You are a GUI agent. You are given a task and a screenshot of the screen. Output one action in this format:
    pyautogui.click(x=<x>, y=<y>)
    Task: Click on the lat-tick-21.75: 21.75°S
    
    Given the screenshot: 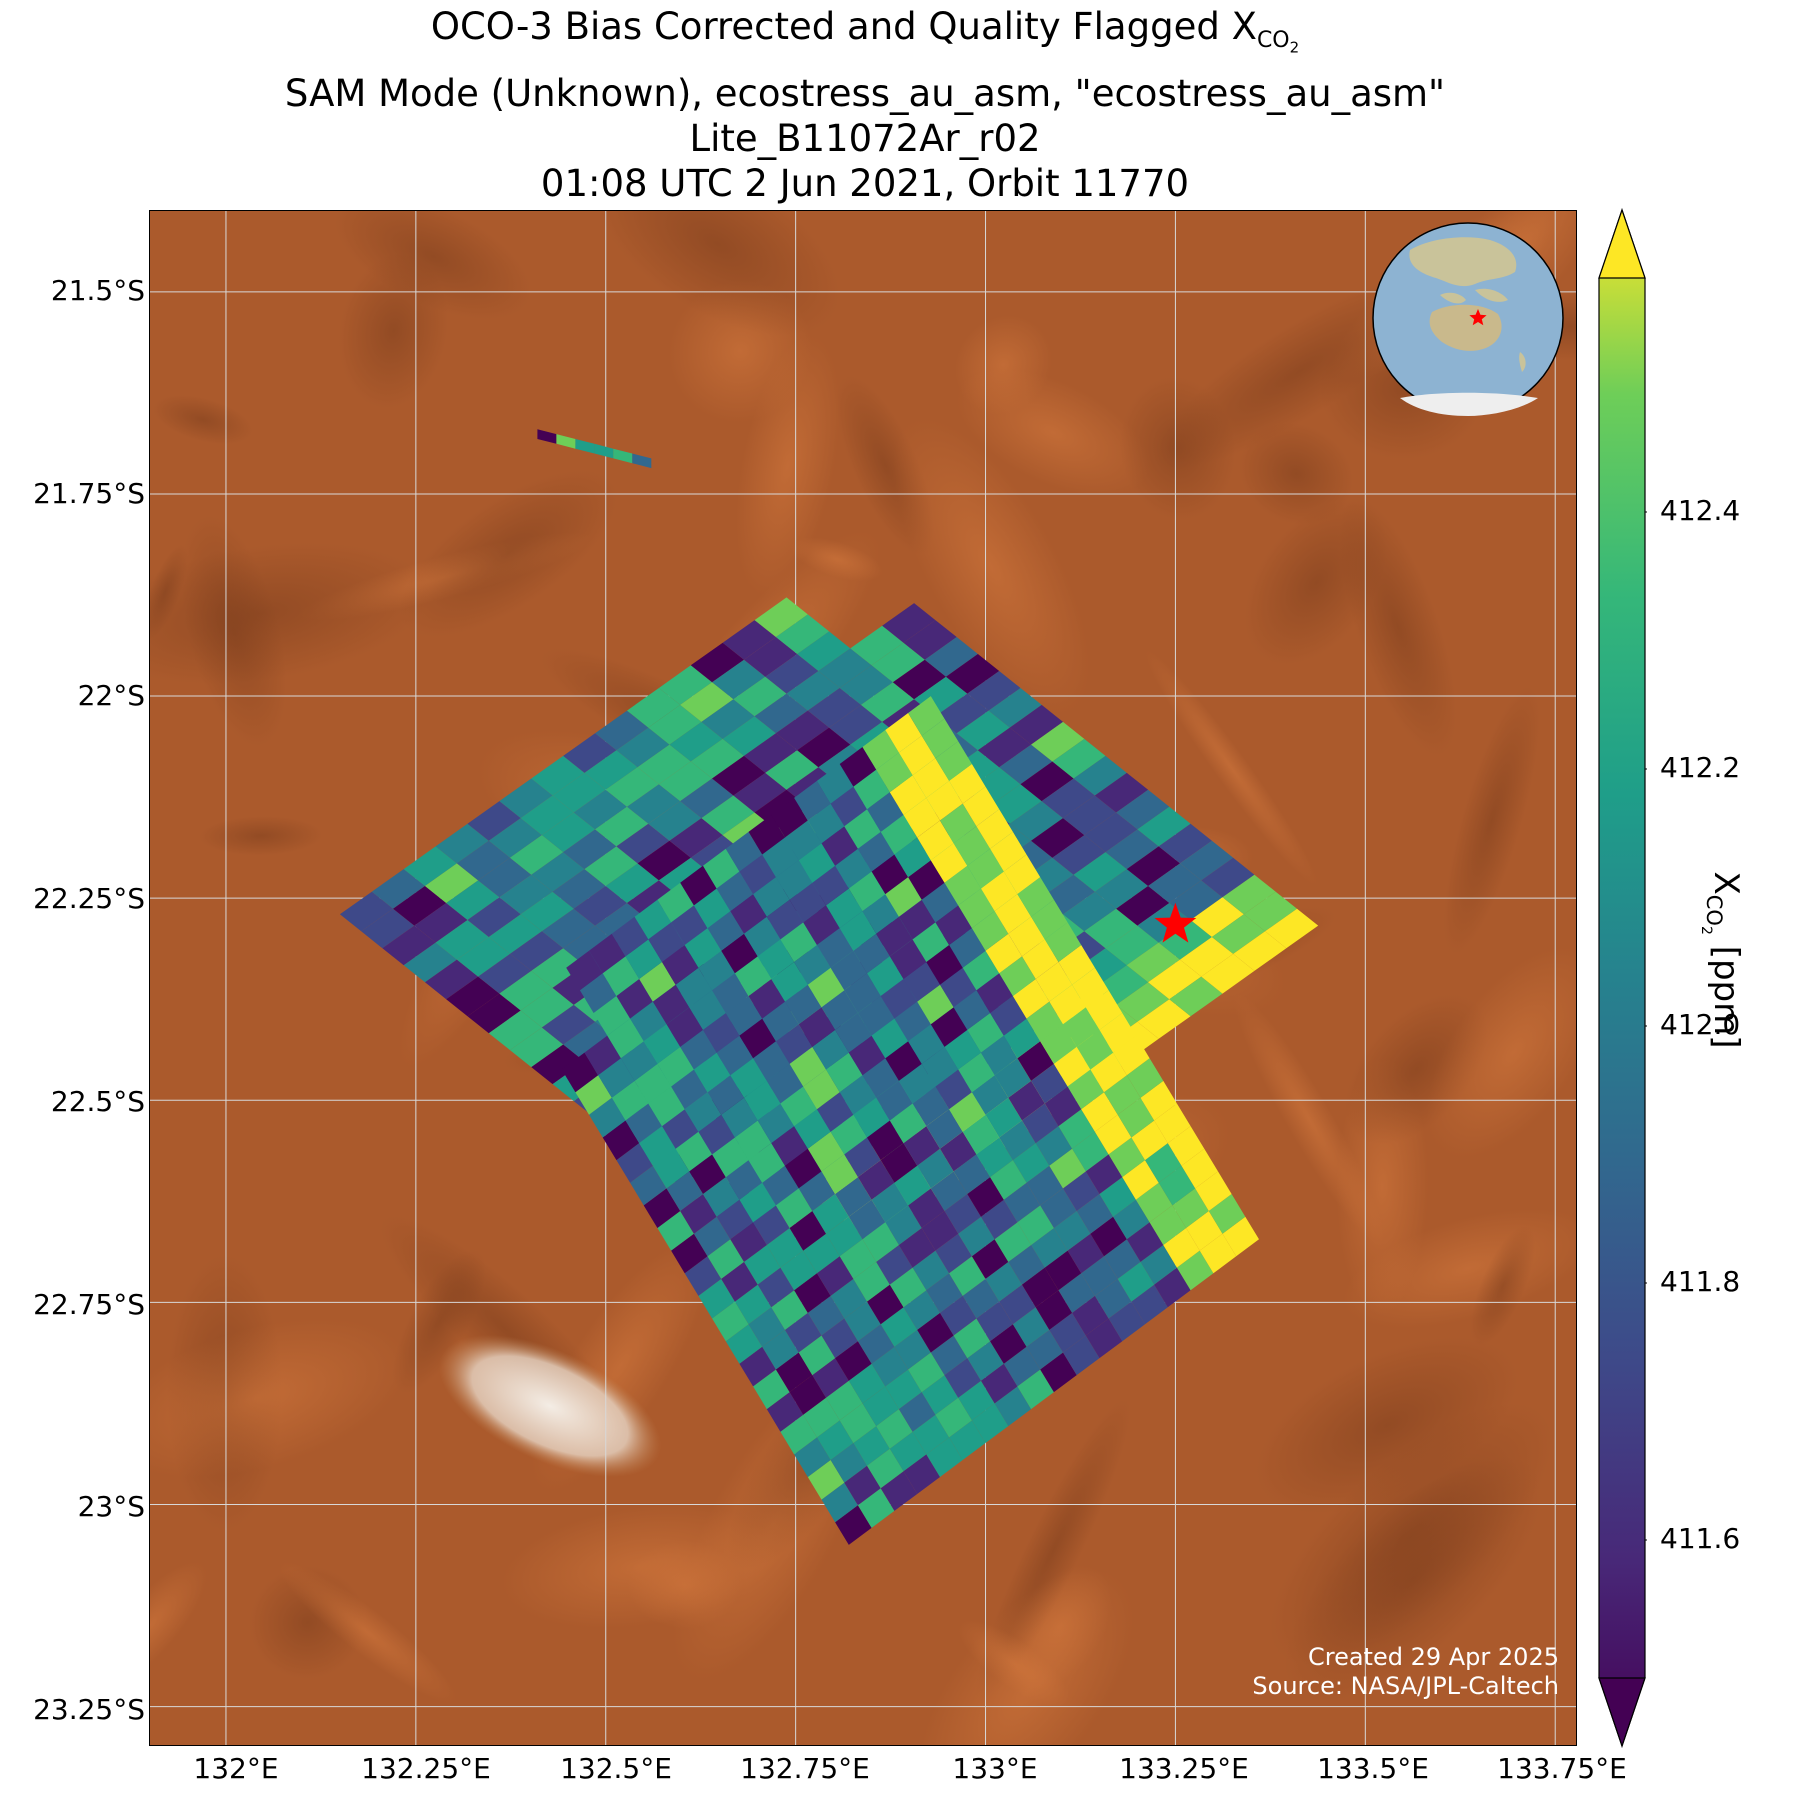 What is the action you would take?
    pyautogui.click(x=89, y=493)
    